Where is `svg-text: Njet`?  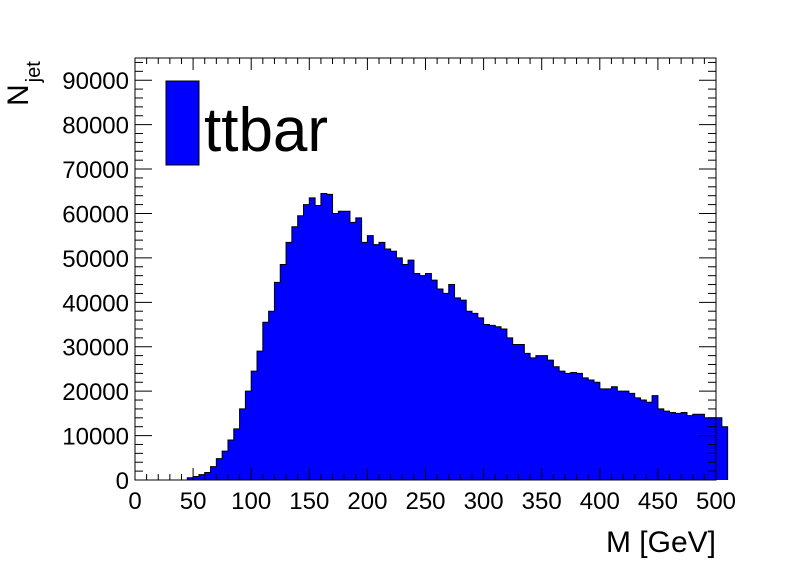 svg-text: Njet is located at coordinates (23, 83).